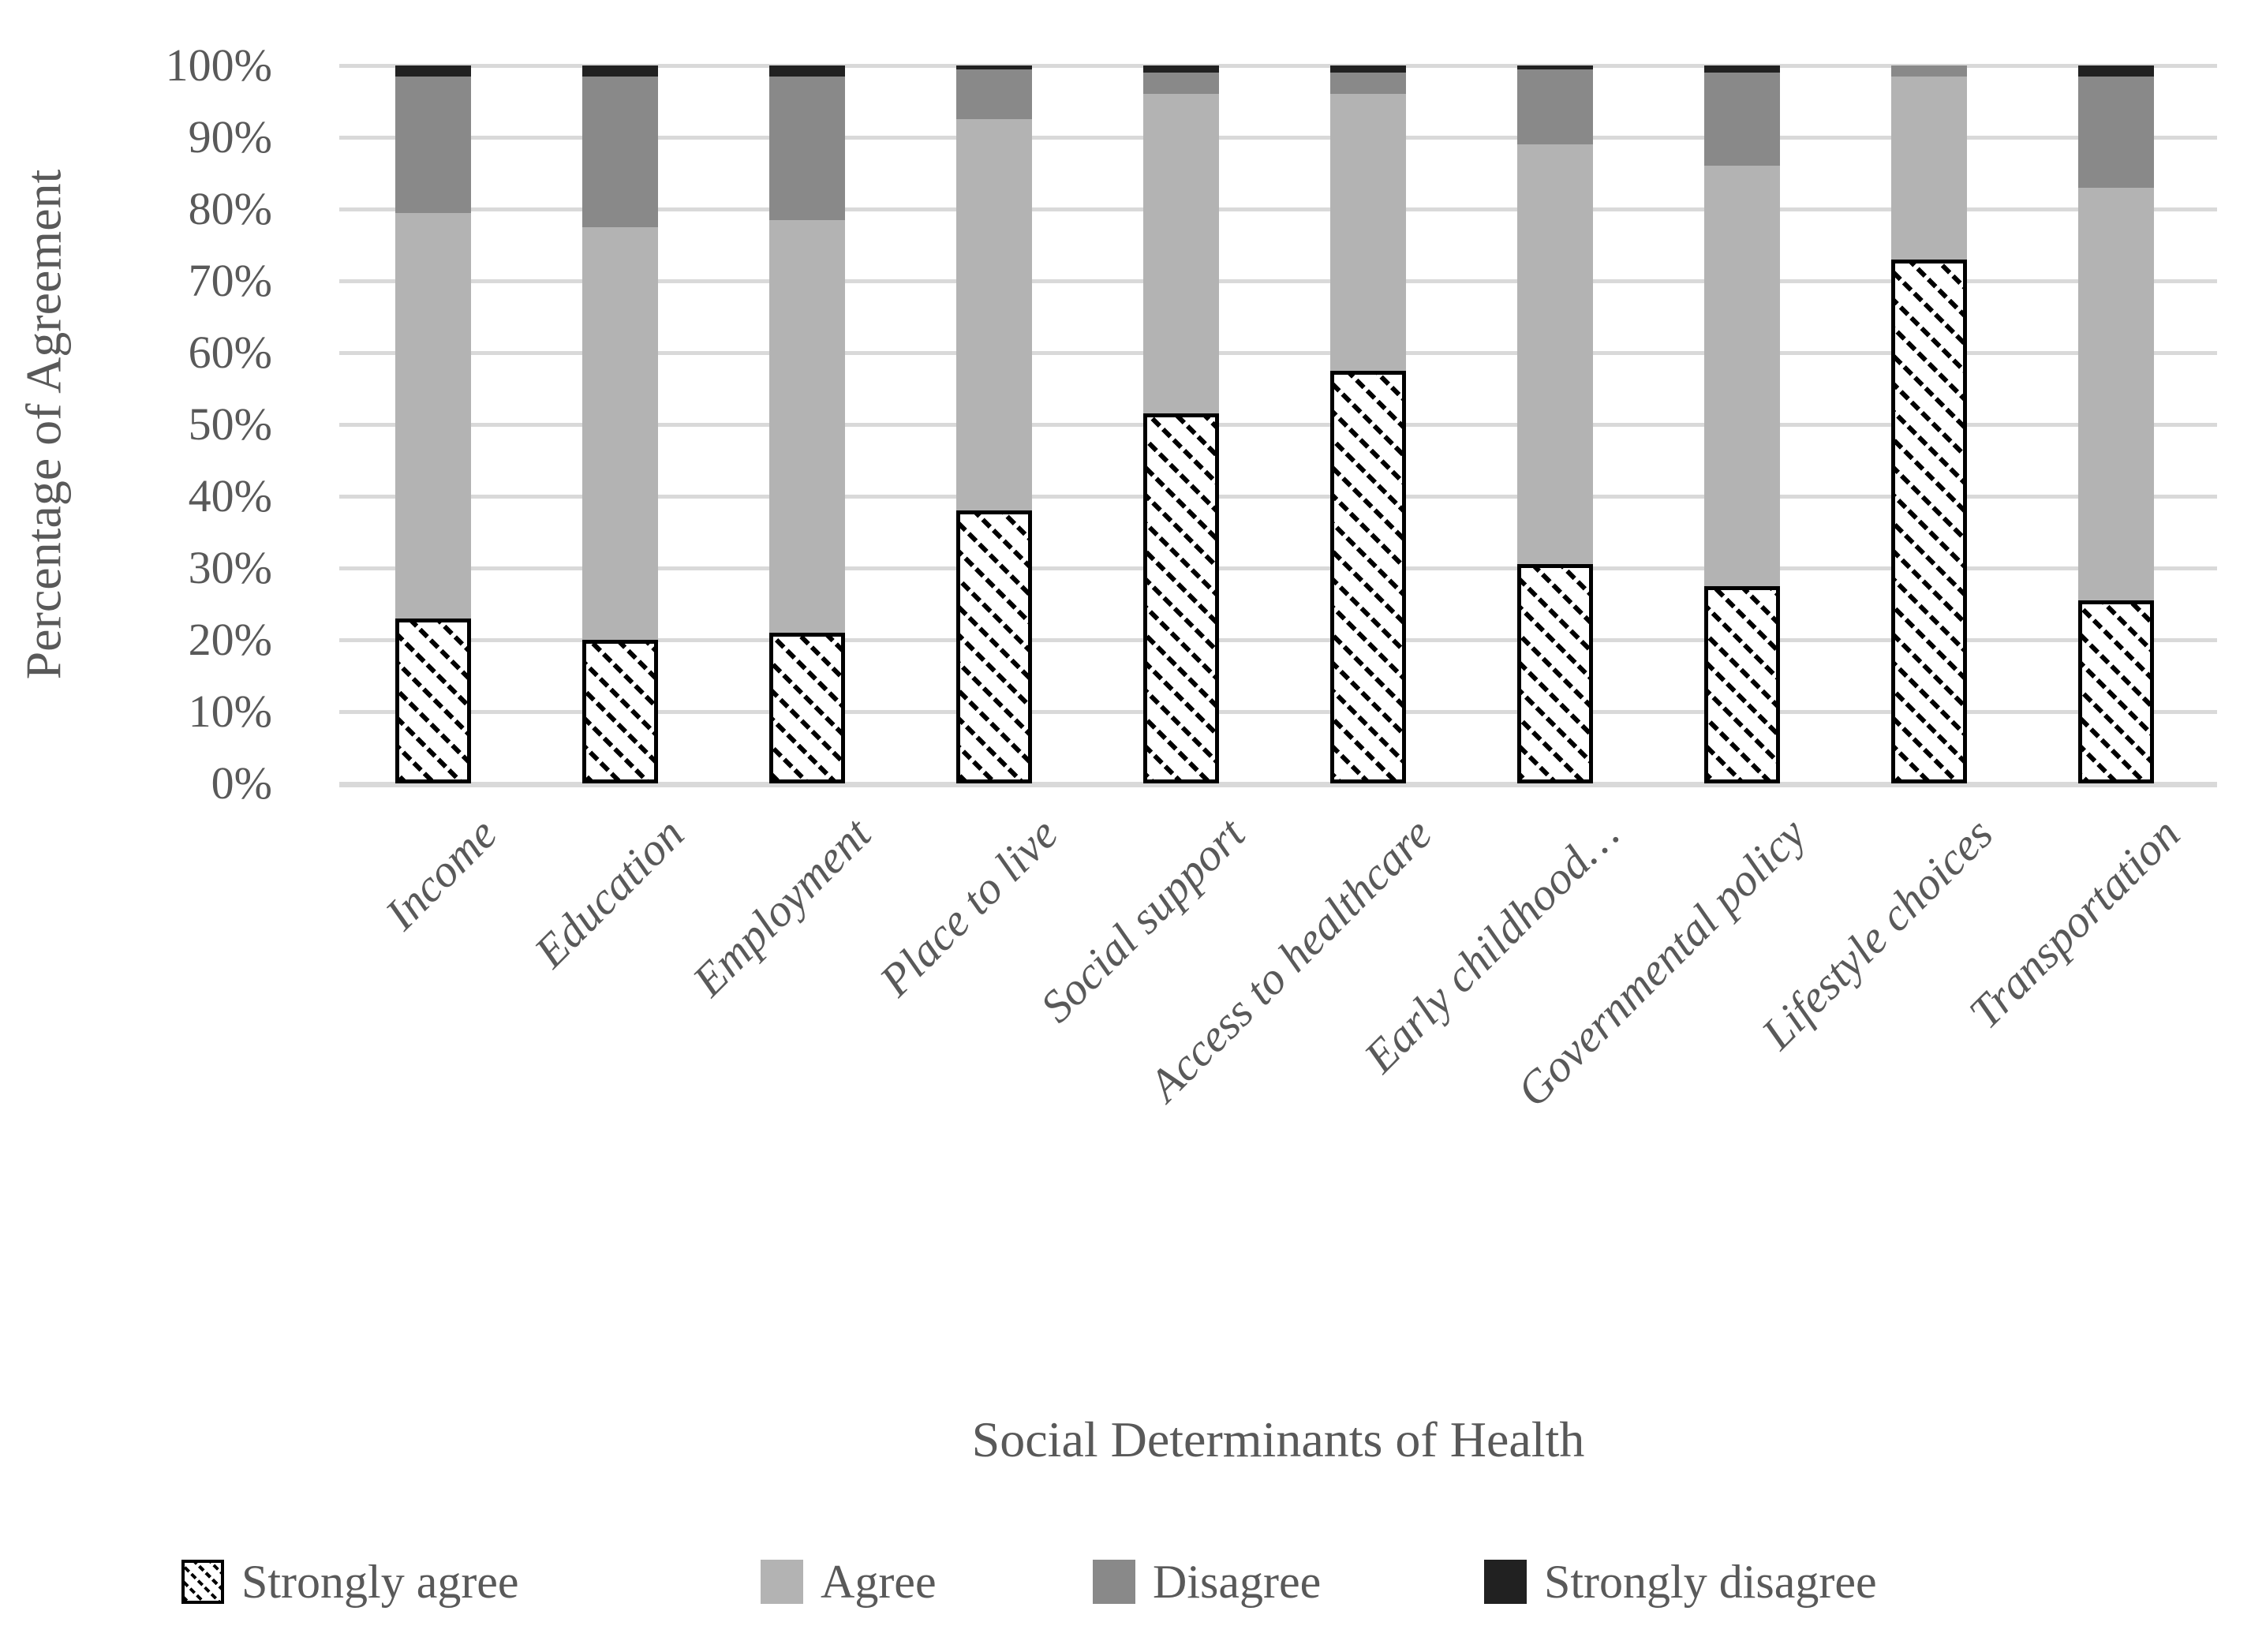  Describe the element at coordinates (807, 707) in the screenshot. I see `segment-strongly-agree-employment` at that location.